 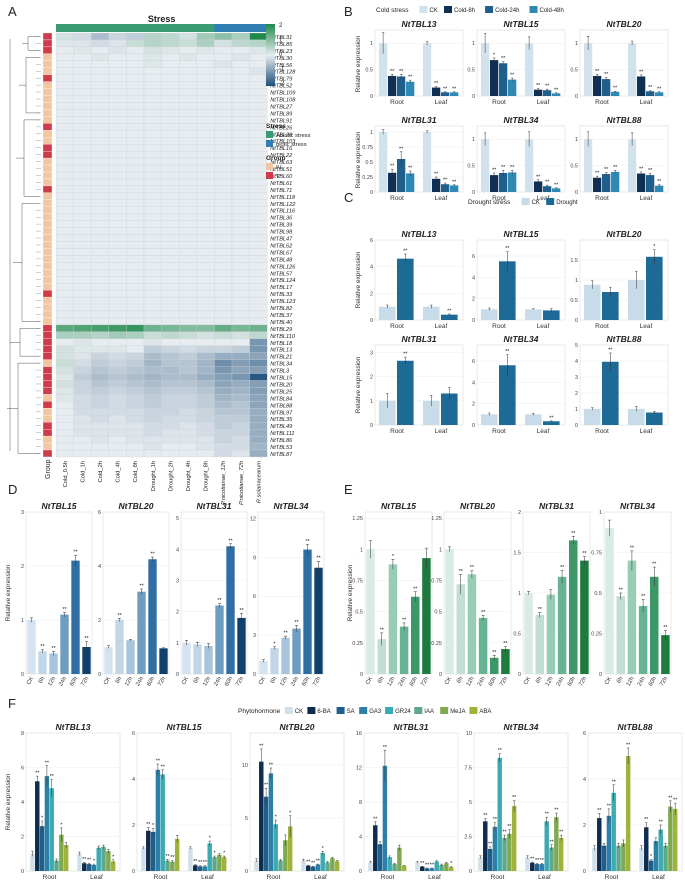 I want to click on subplot-title: NtTBL34, so click(x=521, y=339).